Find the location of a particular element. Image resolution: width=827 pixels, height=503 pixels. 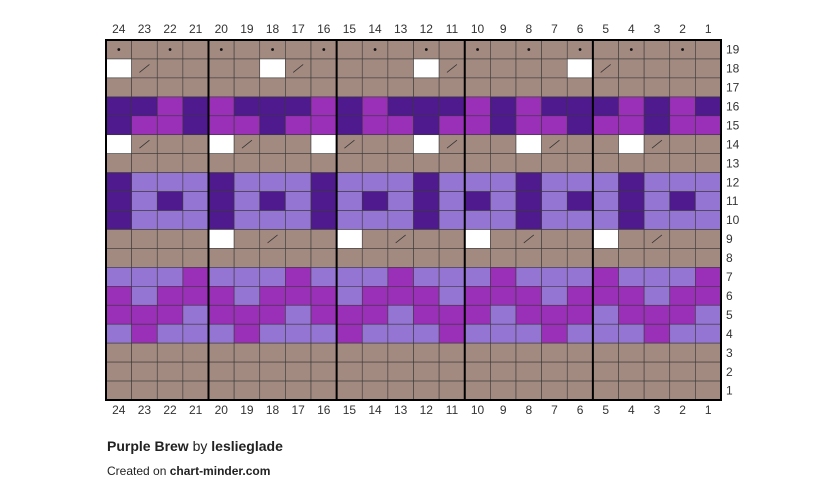

column-number-top: 15 is located at coordinates (350, 29).